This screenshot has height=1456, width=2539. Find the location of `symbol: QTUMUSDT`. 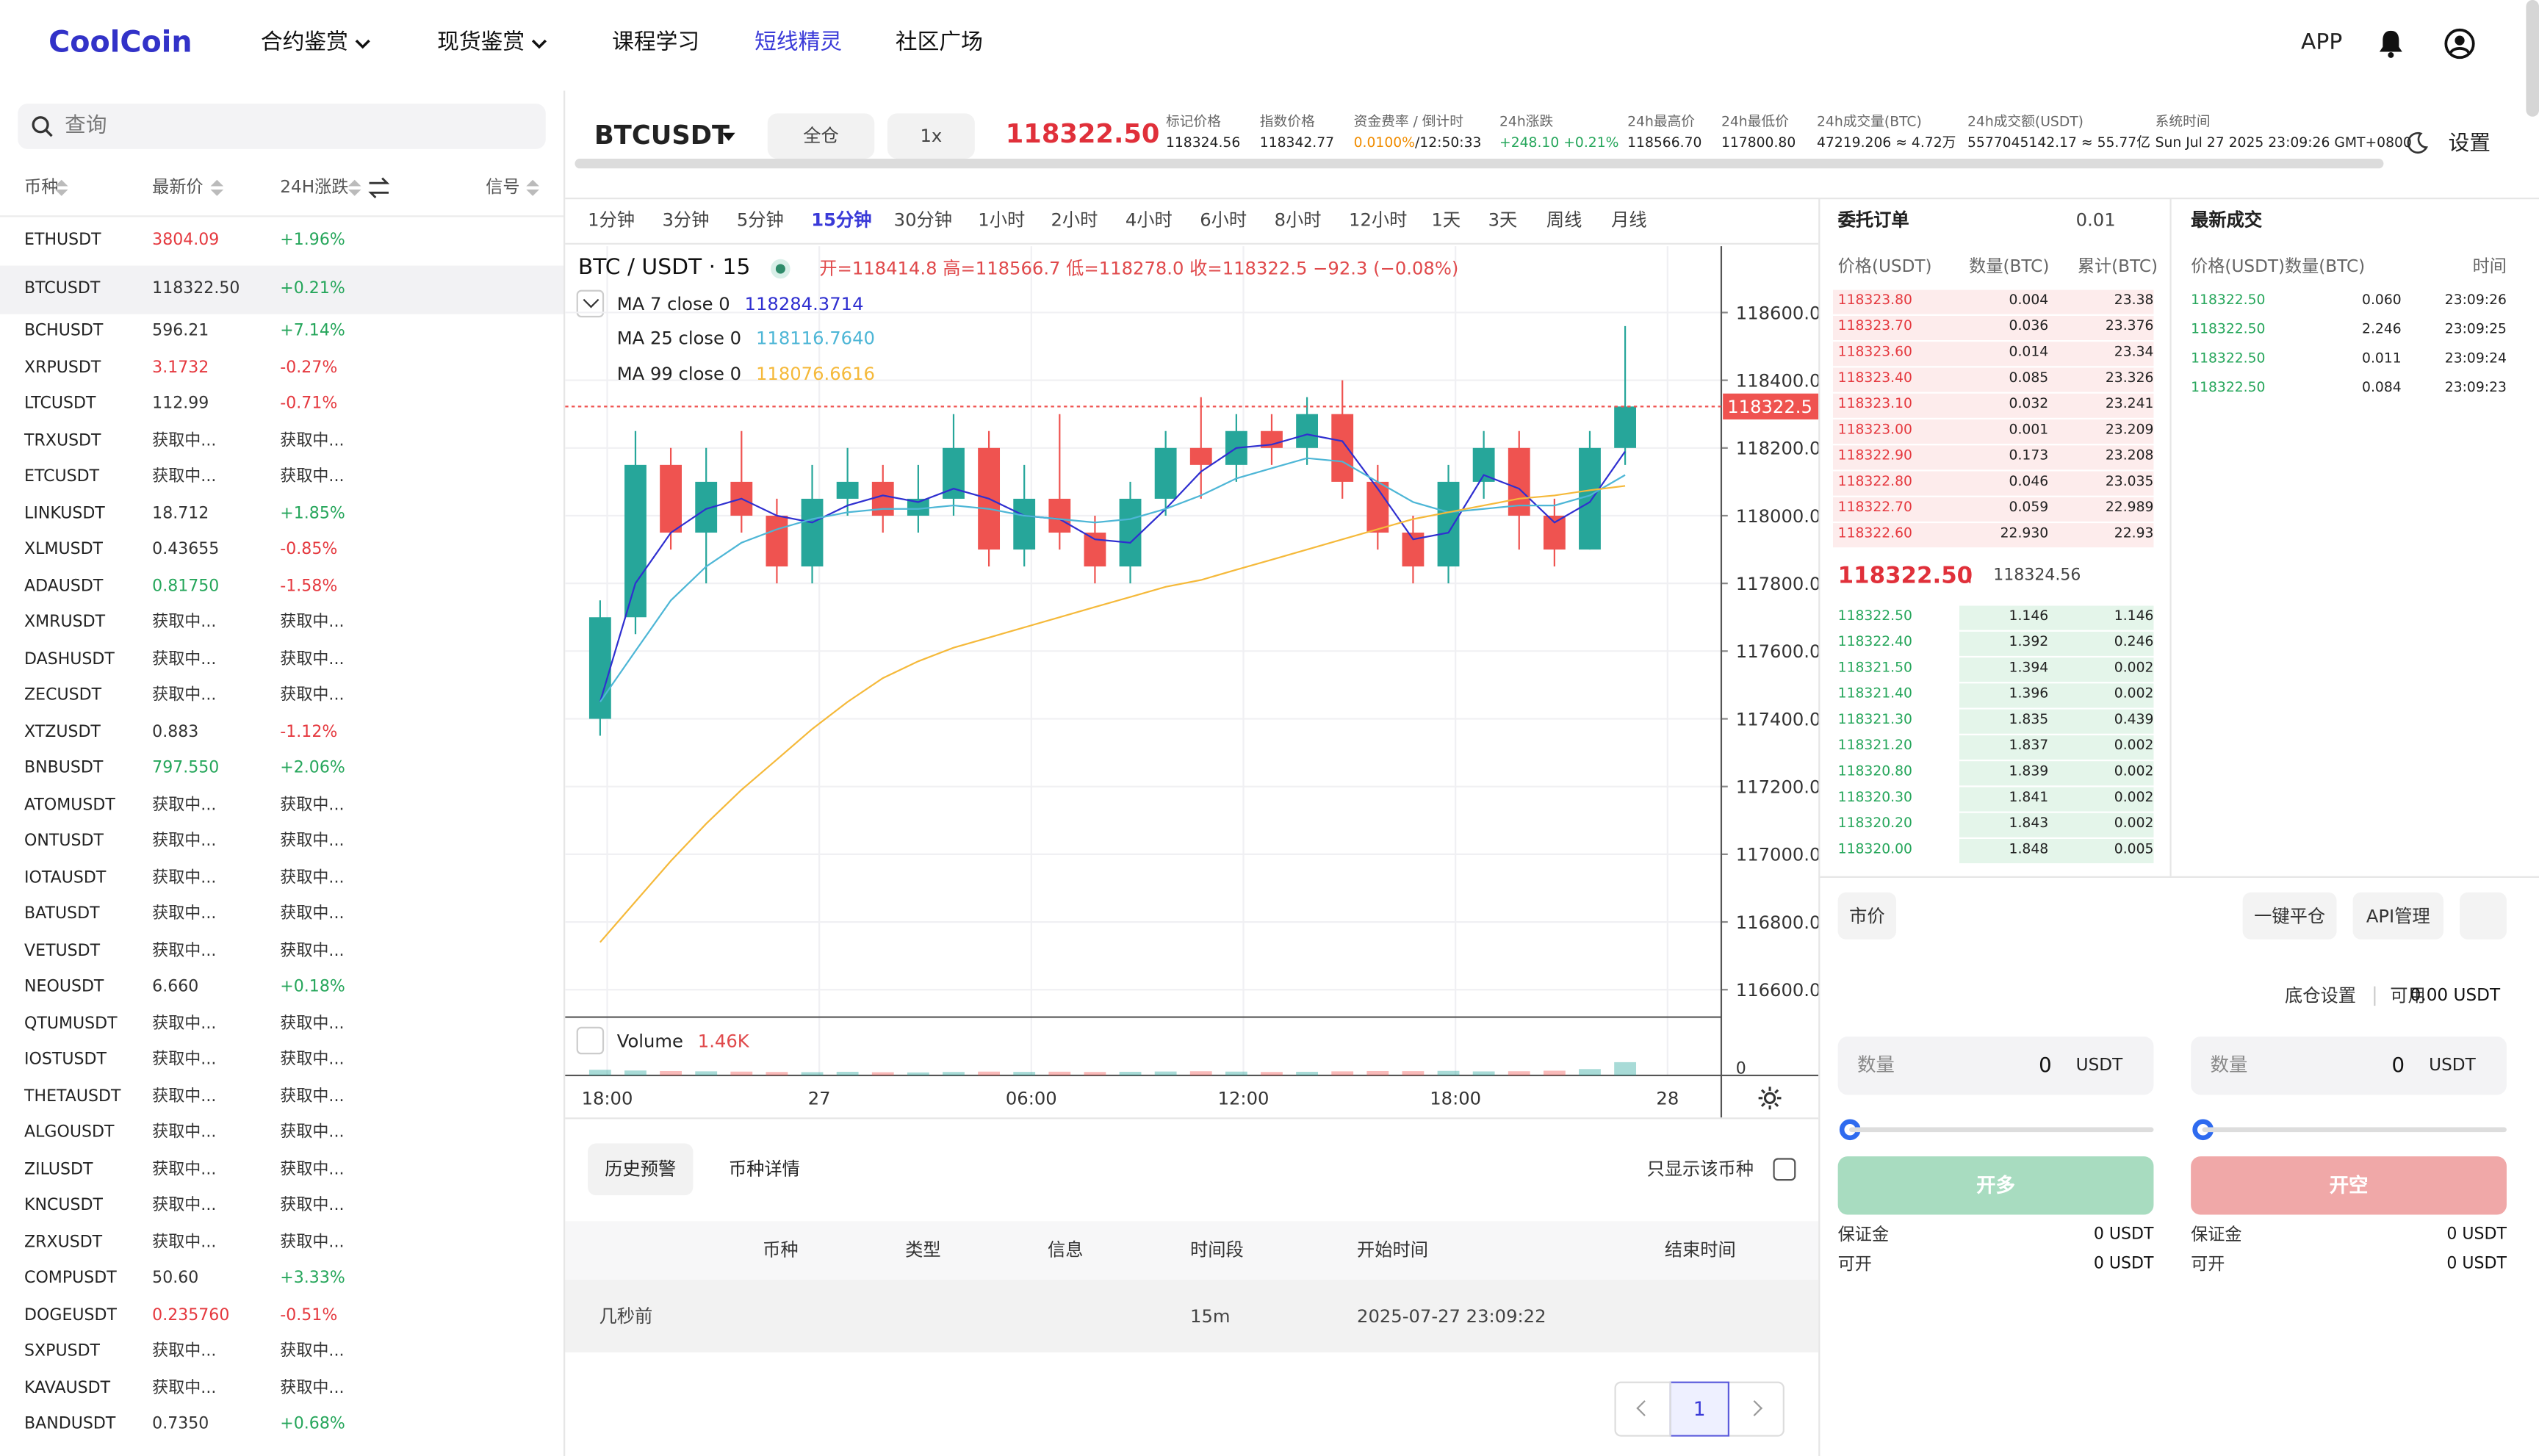

symbol: QTUMUSDT is located at coordinates (71, 1024).